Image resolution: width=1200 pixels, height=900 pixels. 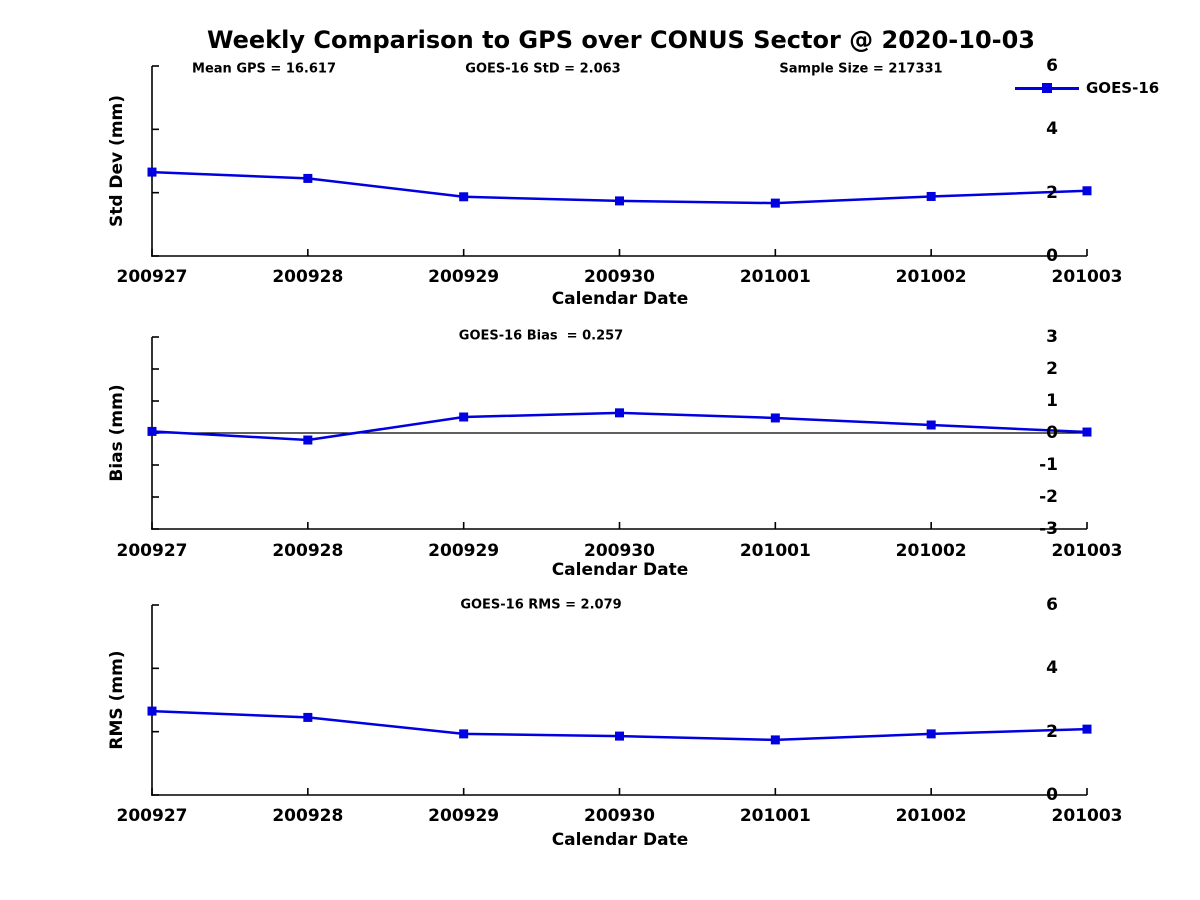 What do you see at coordinates (264, 69) in the screenshot?
I see `annotation-mean-gps: Mean GPS = 16.617` at bounding box center [264, 69].